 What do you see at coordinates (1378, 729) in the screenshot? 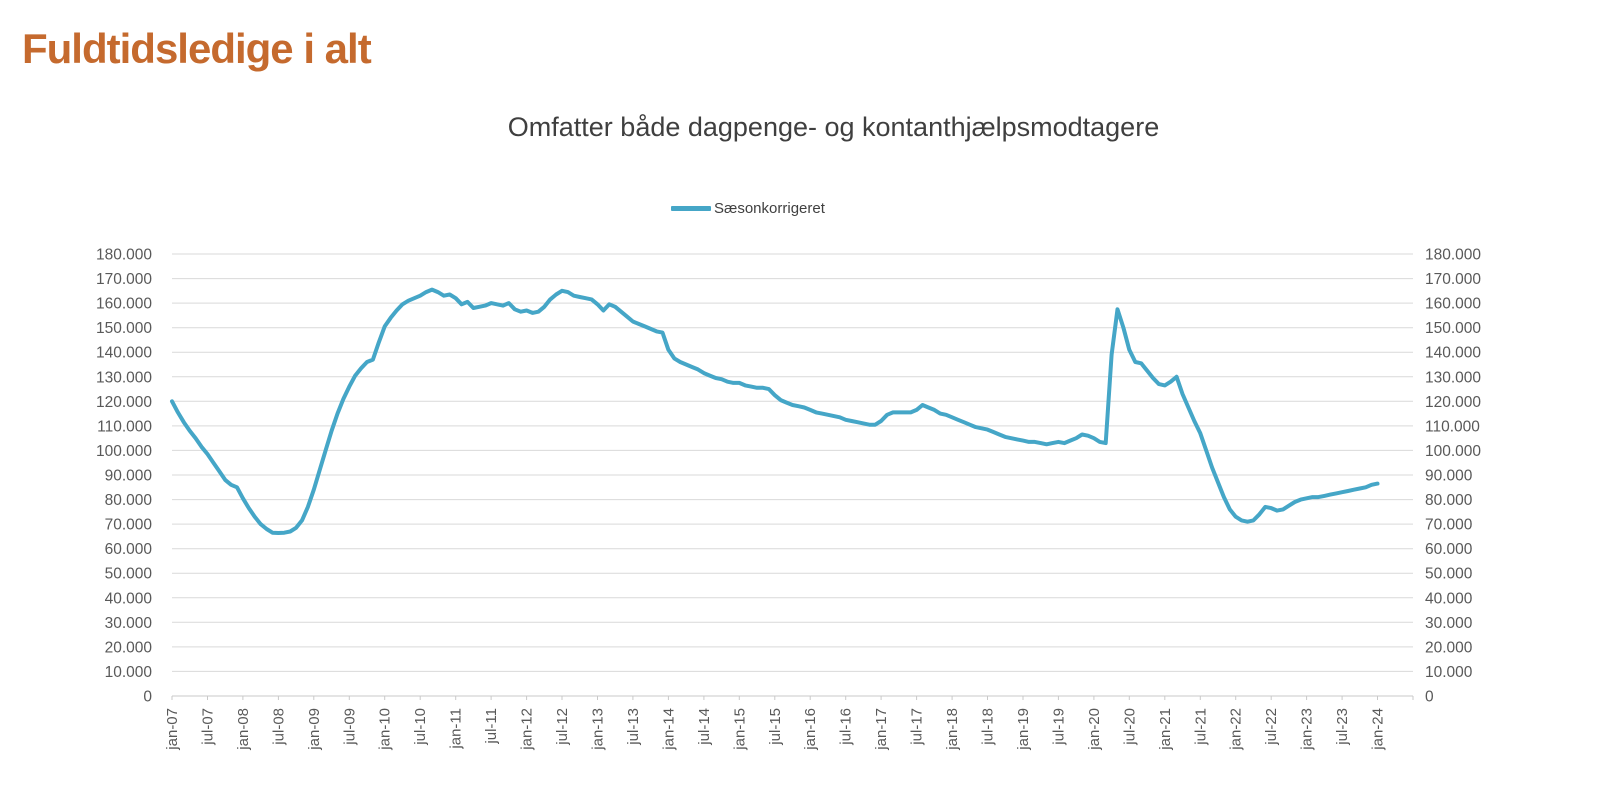
I see `x-tick-label: jan-24` at bounding box center [1378, 729].